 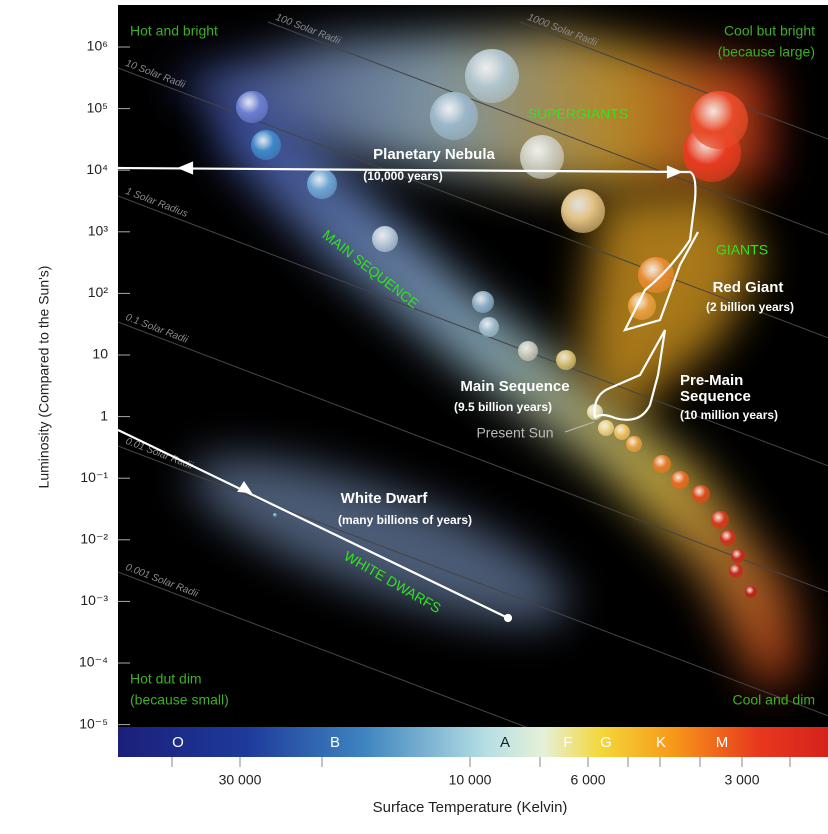 What do you see at coordinates (470, 807) in the screenshot?
I see `x-axis-title: Surface Temperature (Kelvin)` at bounding box center [470, 807].